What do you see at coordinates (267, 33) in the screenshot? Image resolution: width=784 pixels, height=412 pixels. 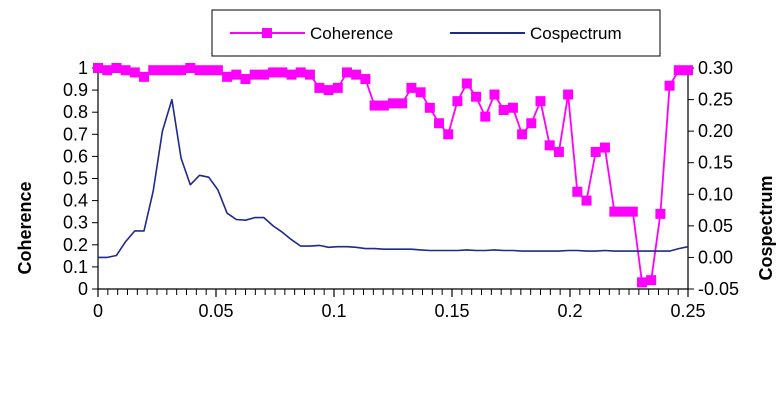 I see `legend-coherence-marker` at bounding box center [267, 33].